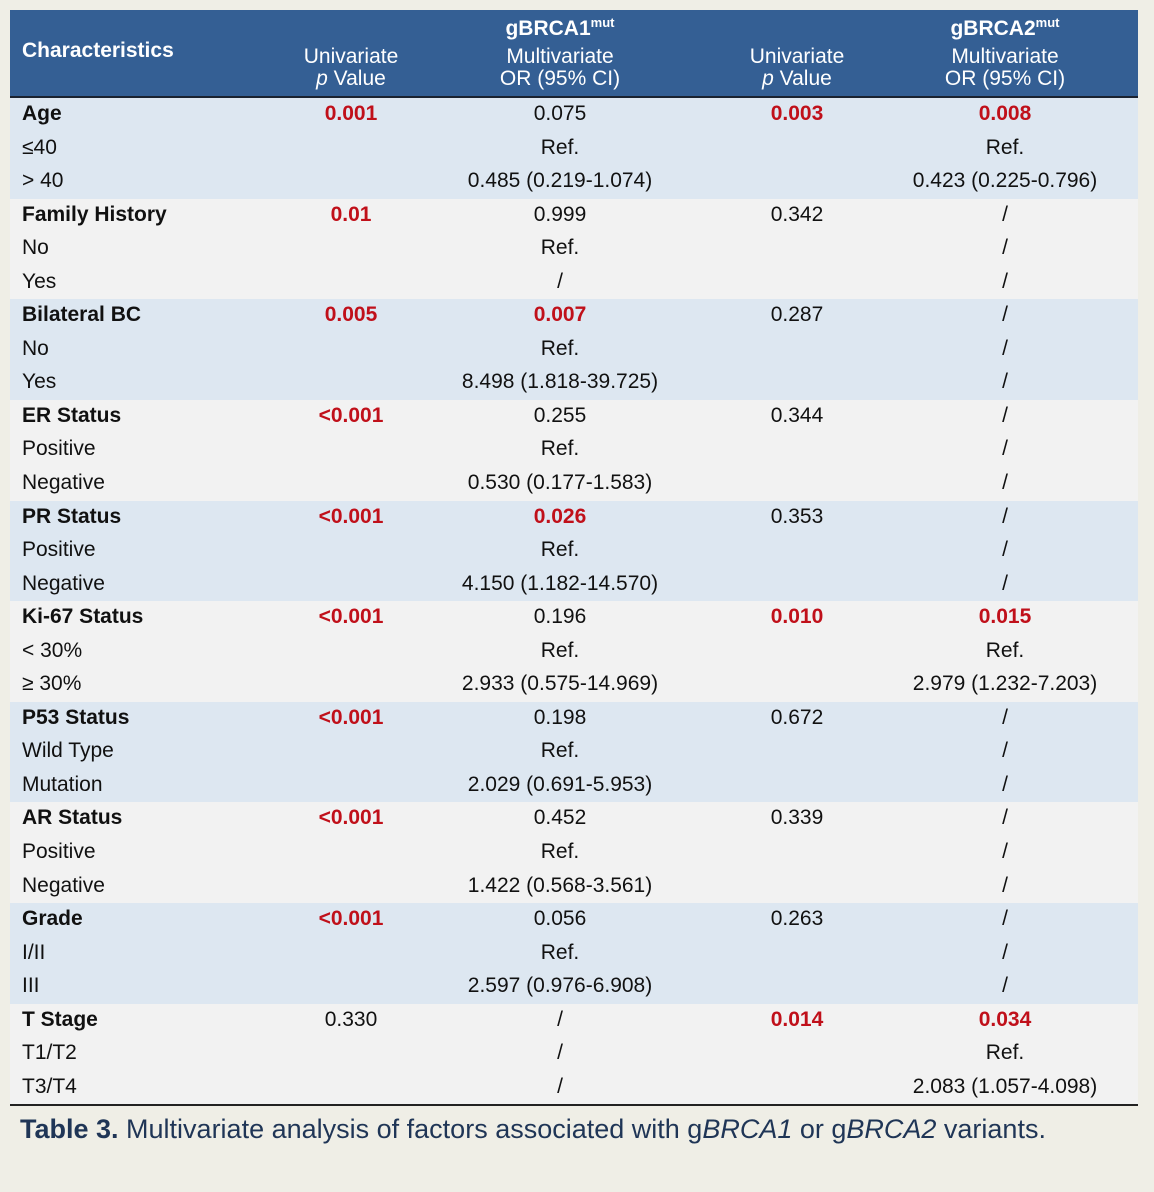 The height and width of the screenshot is (1192, 1154). What do you see at coordinates (797, 415) in the screenshot?
I see `gbrca2-univariate-p: 0.344` at bounding box center [797, 415].